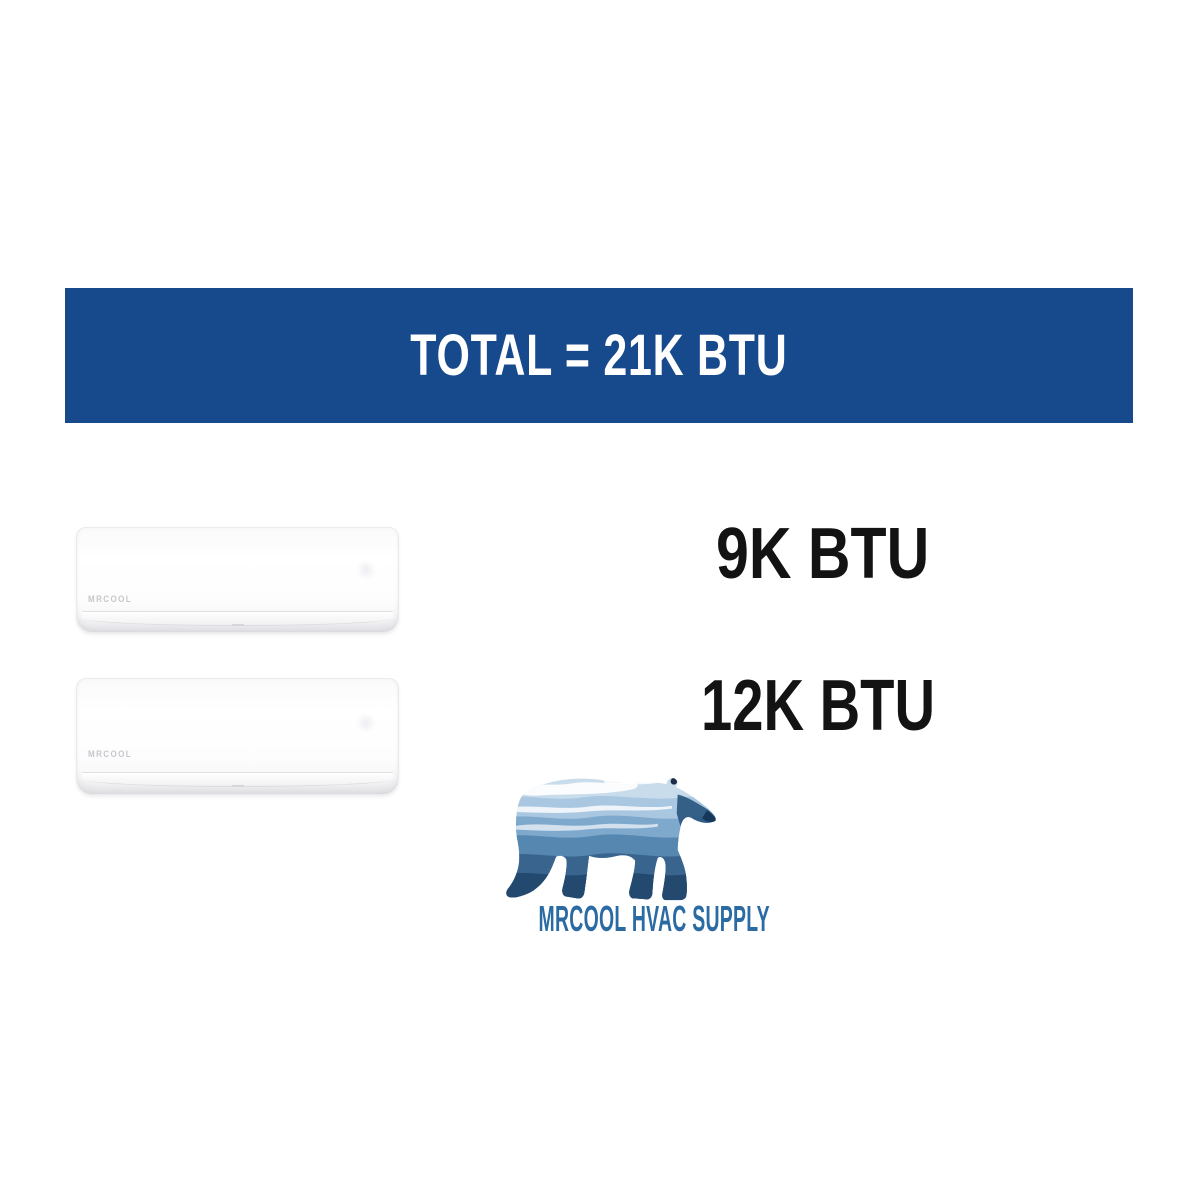 The width and height of the screenshot is (1200, 1200). Describe the element at coordinates (237, 736) in the screenshot. I see `indoor-unit-12k: MRCOOL` at that location.